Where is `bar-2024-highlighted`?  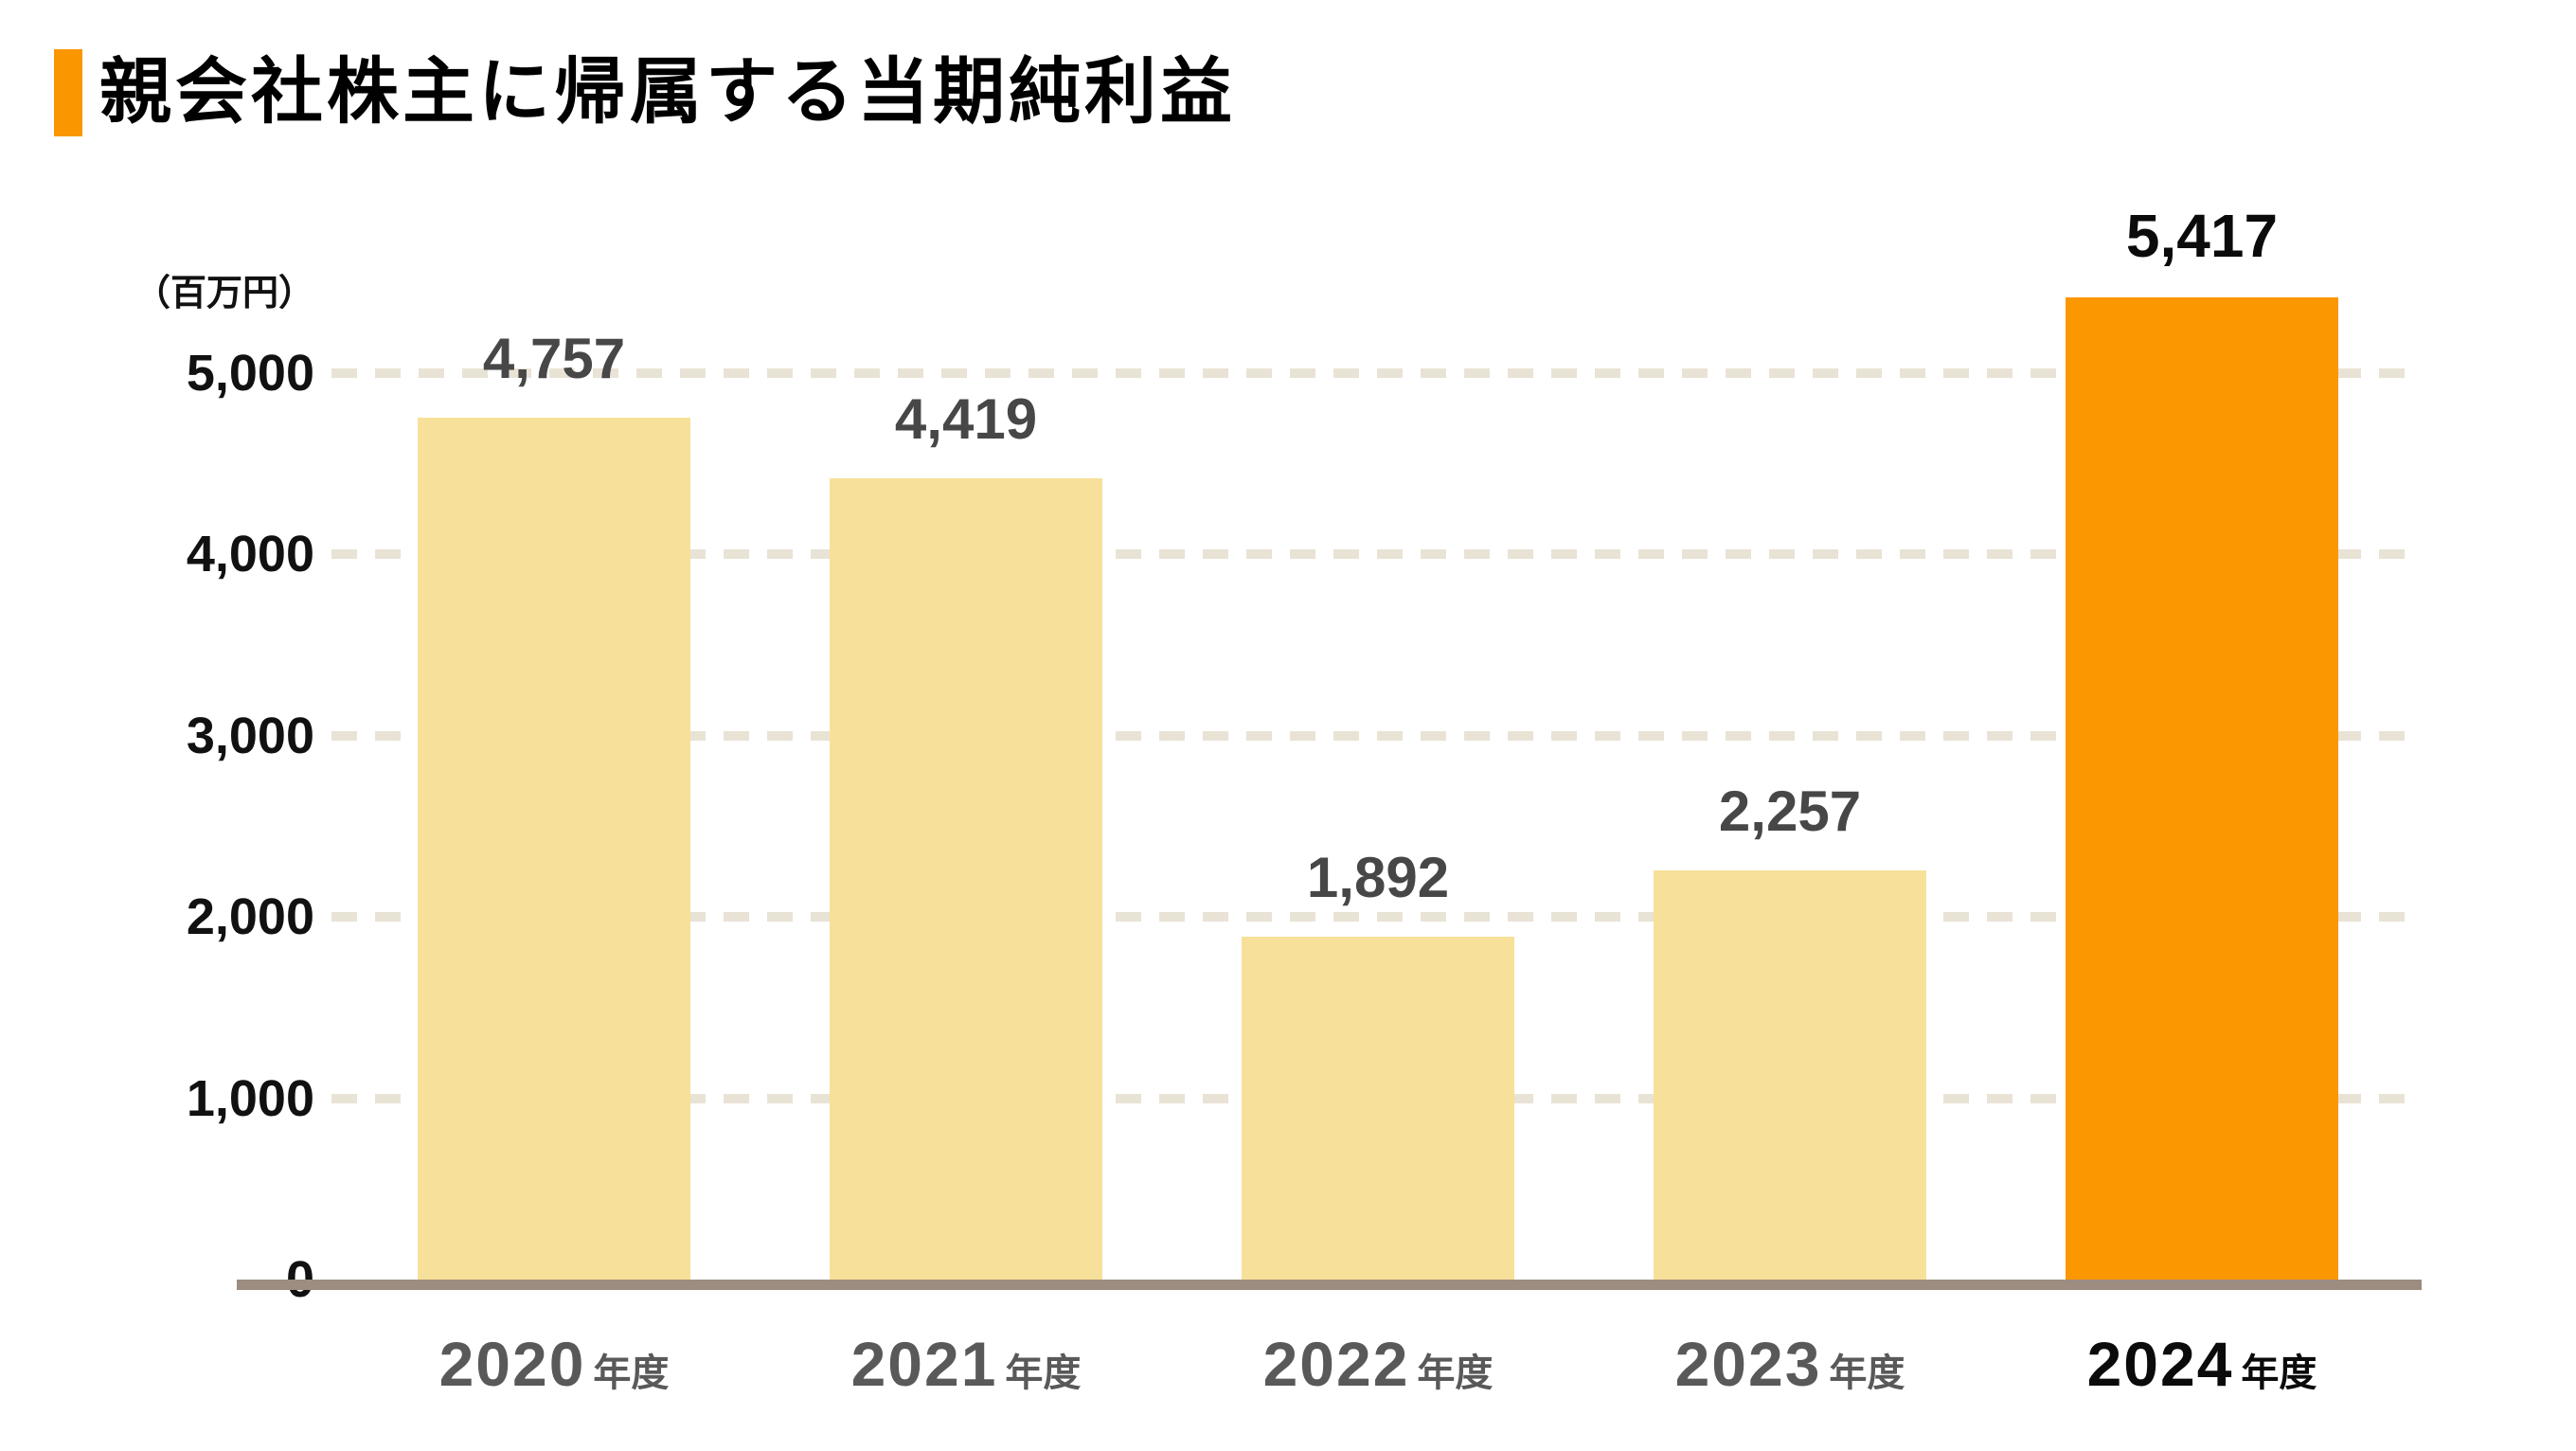 bar-2024-highlighted is located at coordinates (2202, 788).